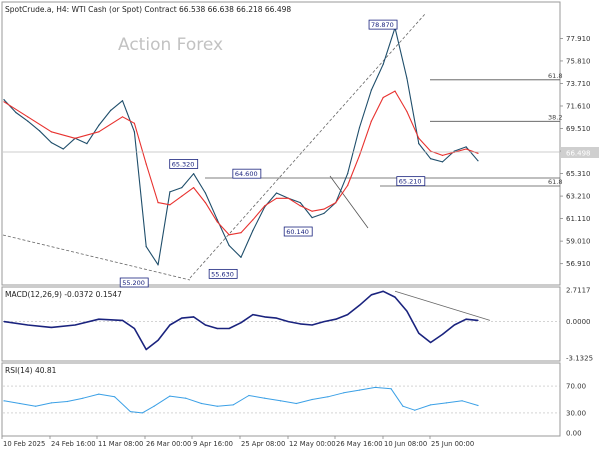 This screenshot has height=450, width=600. What do you see at coordinates (241, 320) in the screenshot?
I see `macd-line` at bounding box center [241, 320].